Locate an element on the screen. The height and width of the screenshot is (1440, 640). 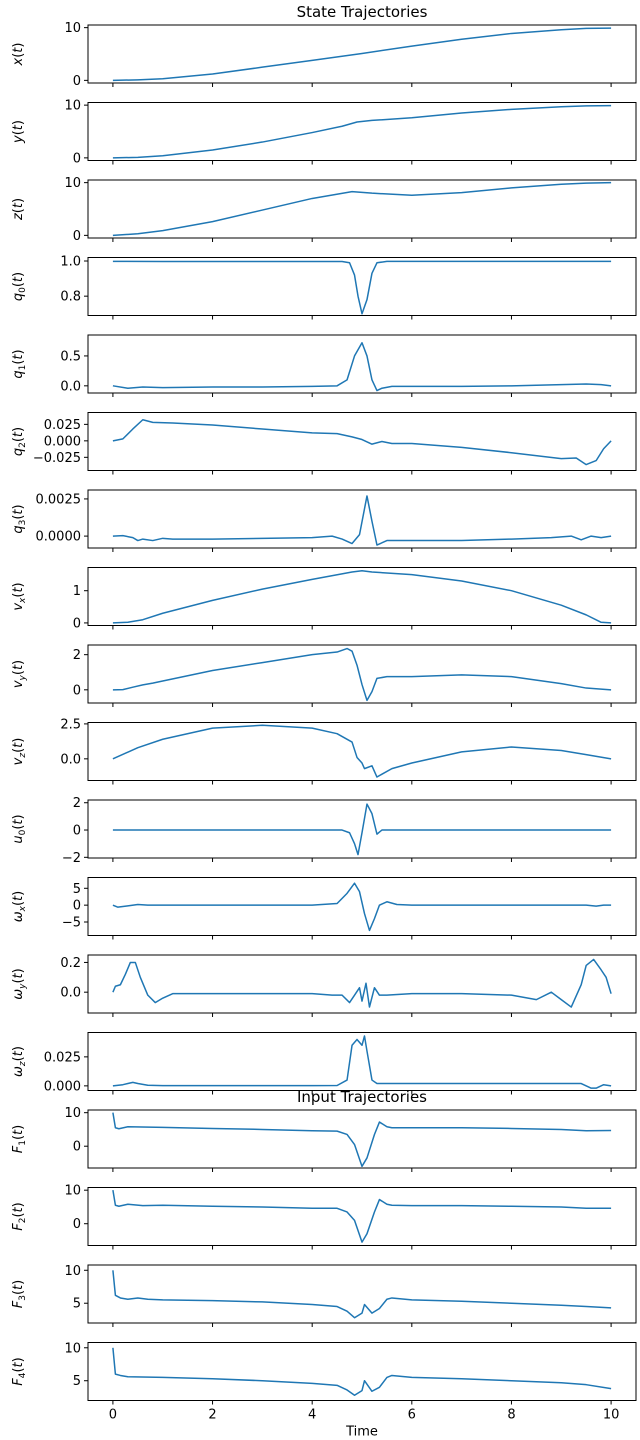
xtick-label: 4 is located at coordinates (312, 1415).